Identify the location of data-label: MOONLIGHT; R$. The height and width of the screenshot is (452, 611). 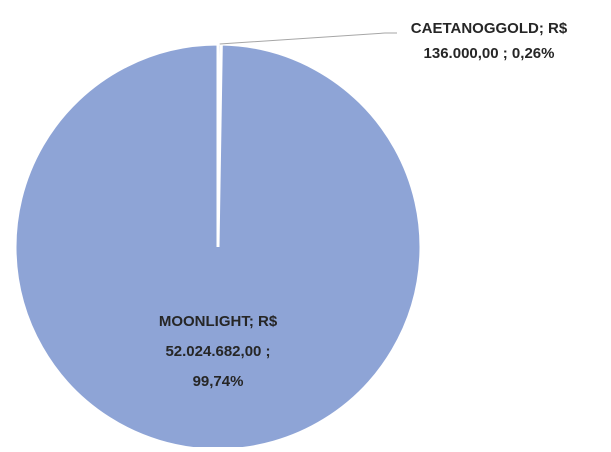
(218, 321).